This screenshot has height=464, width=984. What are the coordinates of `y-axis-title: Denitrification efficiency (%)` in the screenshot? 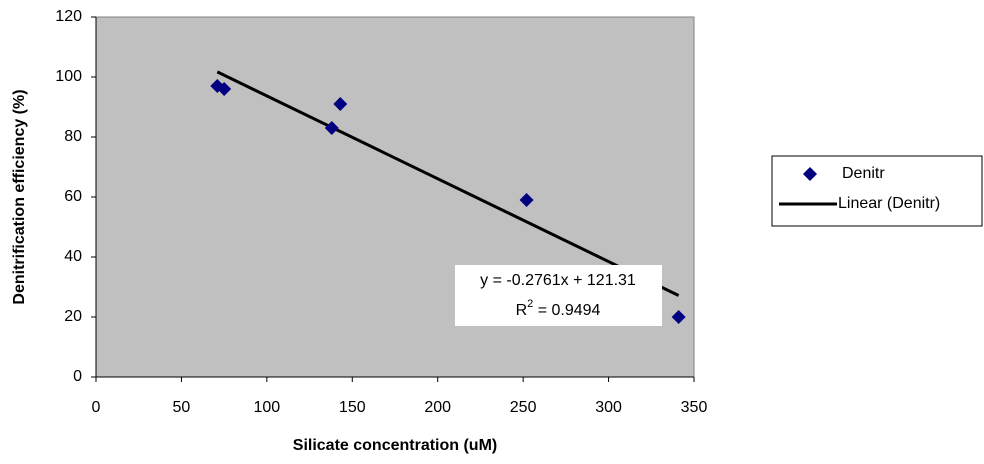 It's located at (19, 196).